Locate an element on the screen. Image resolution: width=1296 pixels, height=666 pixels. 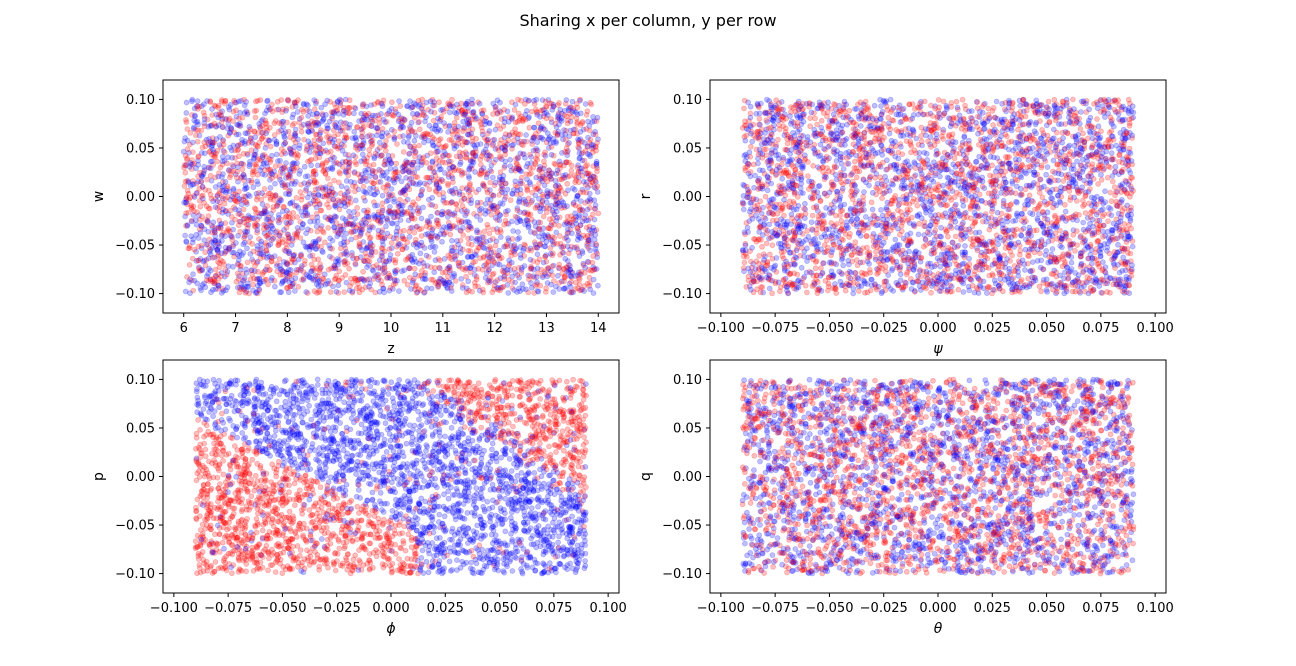
y-tick-label: −0.10 is located at coordinates (135, 294).